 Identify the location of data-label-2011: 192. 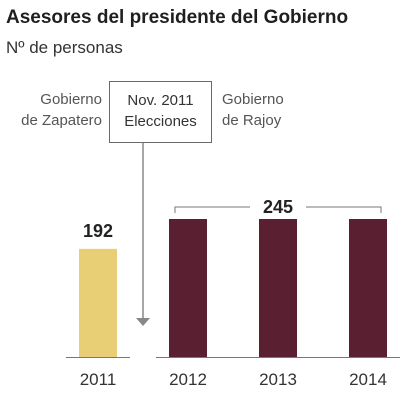
(98, 231).